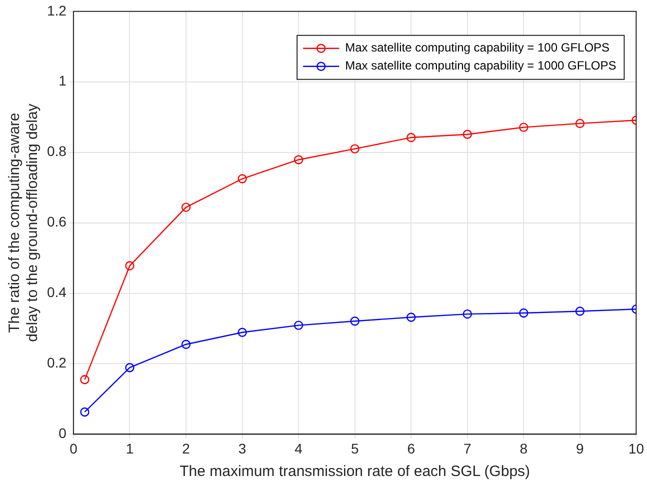 The image size is (647, 485). Describe the element at coordinates (56, 292) in the screenshot. I see `y-tick-label: 0.4` at that location.